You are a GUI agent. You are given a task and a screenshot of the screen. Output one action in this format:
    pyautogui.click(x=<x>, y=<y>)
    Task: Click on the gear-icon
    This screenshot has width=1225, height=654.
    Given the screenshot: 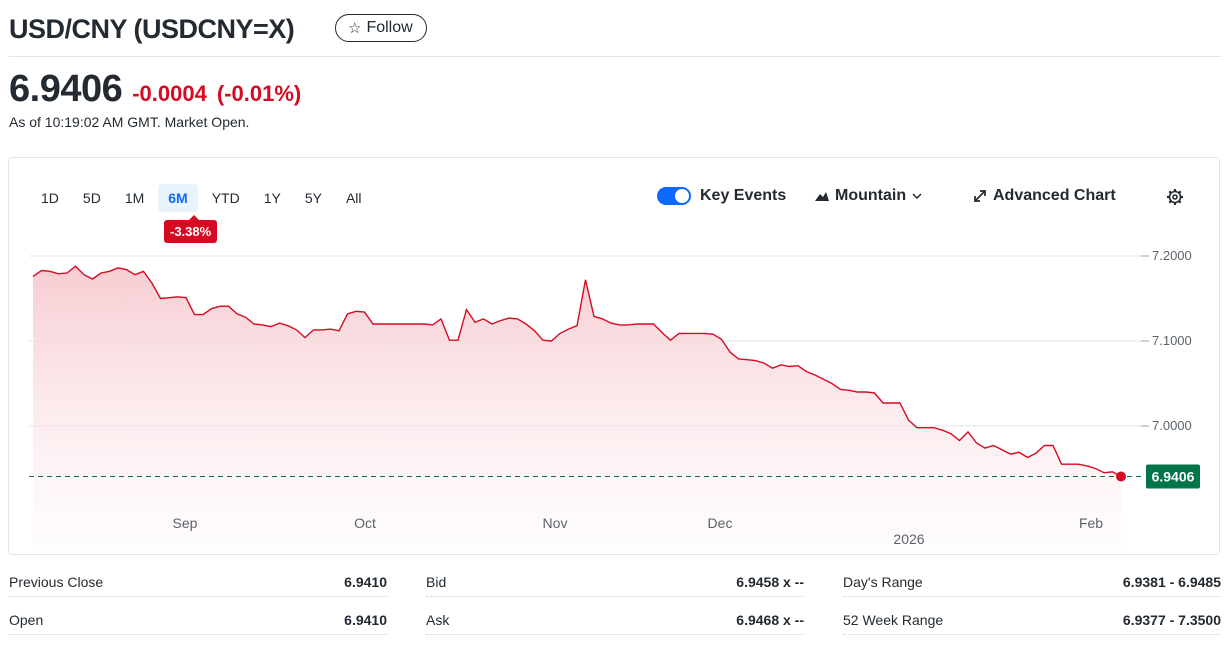 What is the action you would take?
    pyautogui.click(x=1175, y=197)
    